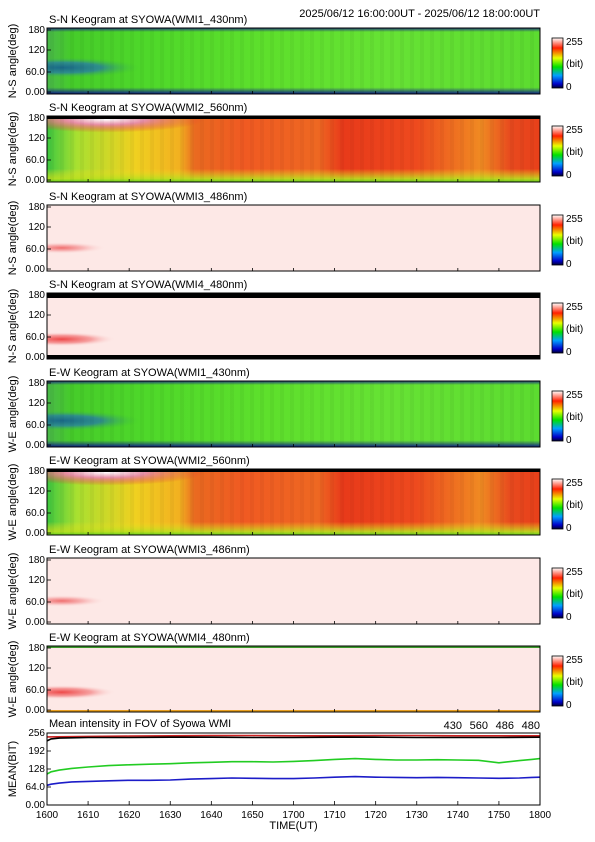  I want to click on x-tick-label: 1750, so click(499, 815).